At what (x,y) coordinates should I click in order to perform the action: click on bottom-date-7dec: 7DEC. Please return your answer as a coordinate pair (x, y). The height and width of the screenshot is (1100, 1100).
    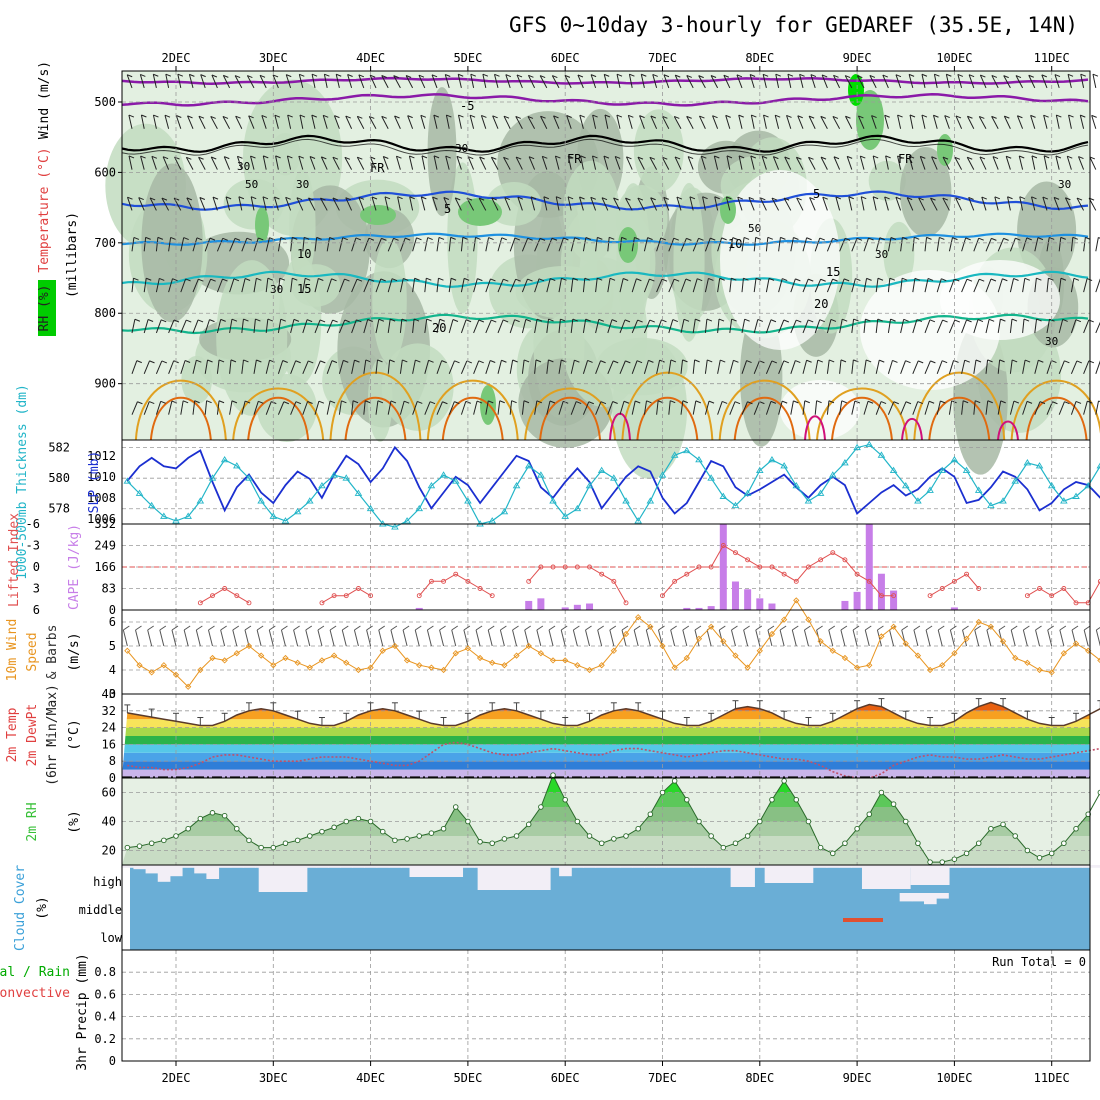
    Looking at the image, I should click on (662, 1078).